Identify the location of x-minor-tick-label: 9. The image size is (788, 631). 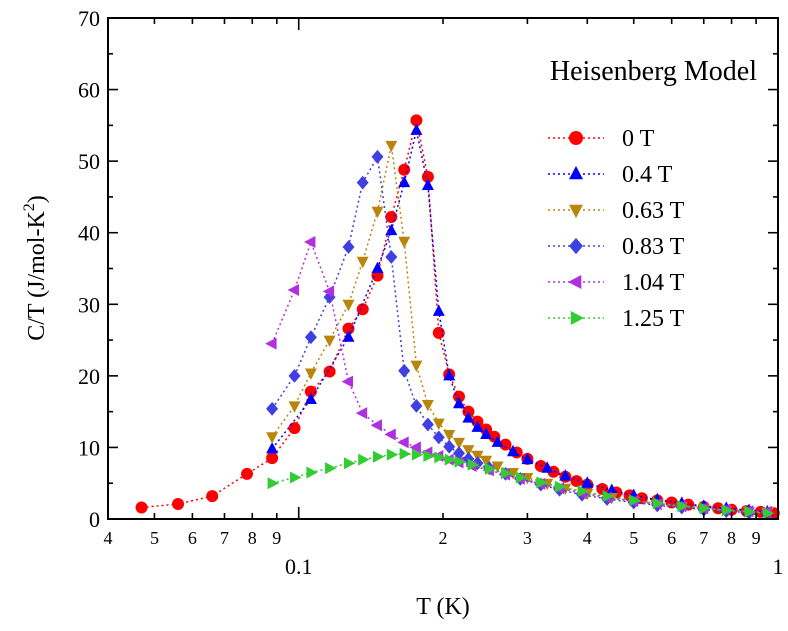
(756, 538).